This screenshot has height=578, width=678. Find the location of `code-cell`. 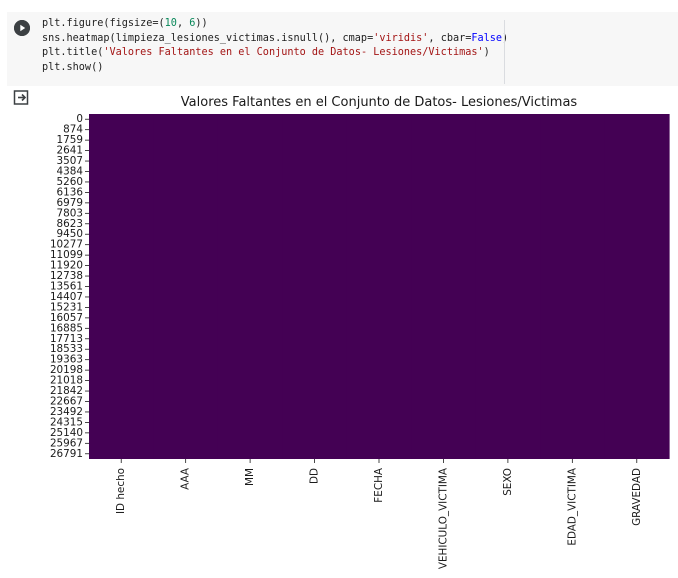

code-cell is located at coordinates (342, 49).